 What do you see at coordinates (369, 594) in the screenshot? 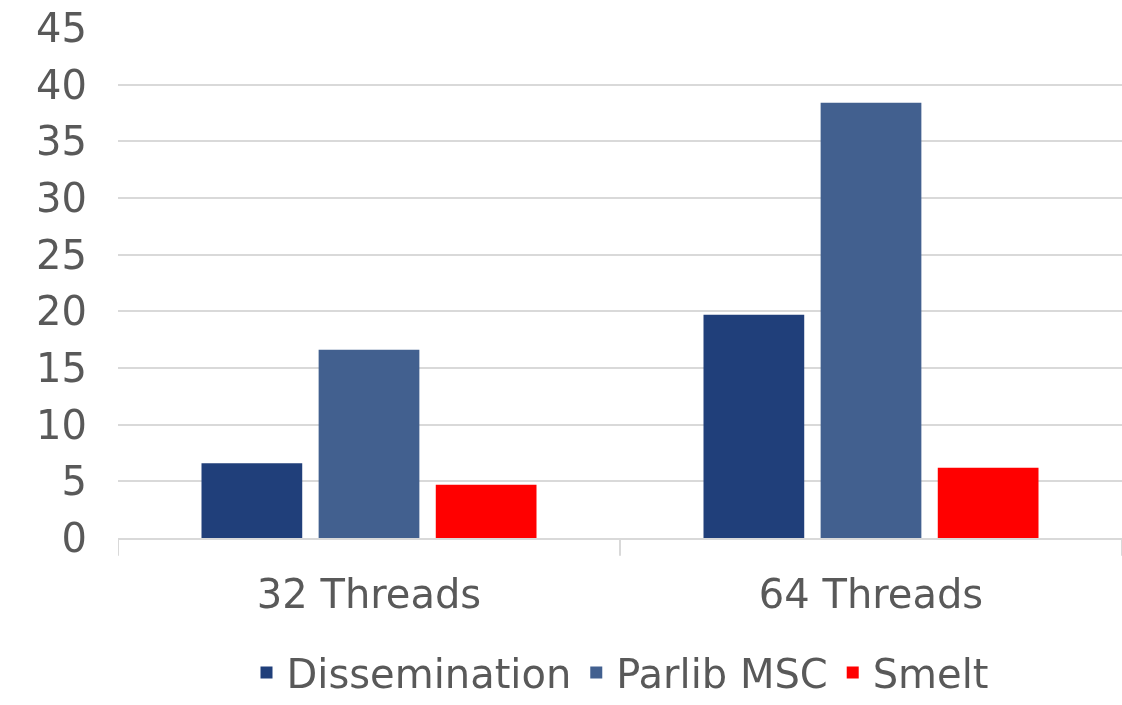
I see `x-tick-label: 32 Threads` at bounding box center [369, 594].